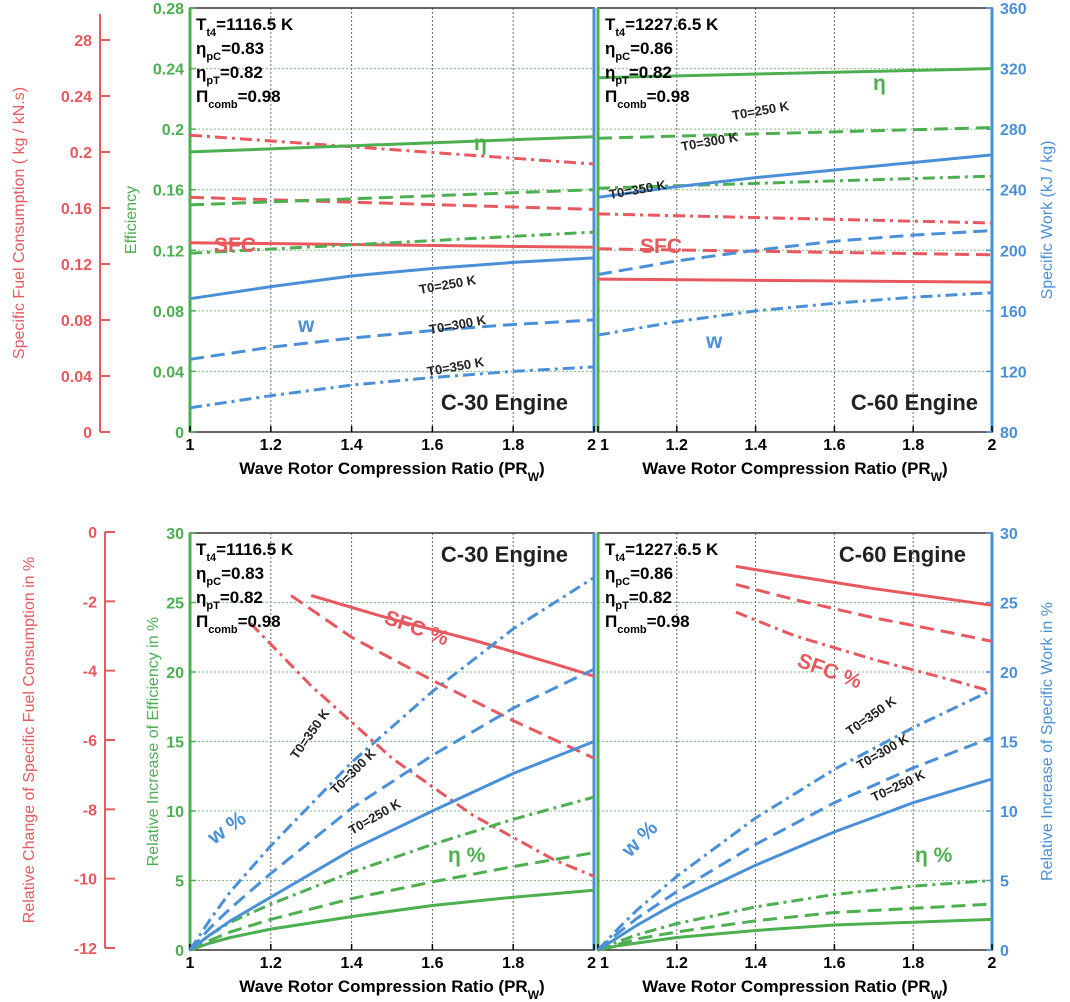  Describe the element at coordinates (1009, 534) in the screenshot. I see `right-tick-label: 30` at that location.